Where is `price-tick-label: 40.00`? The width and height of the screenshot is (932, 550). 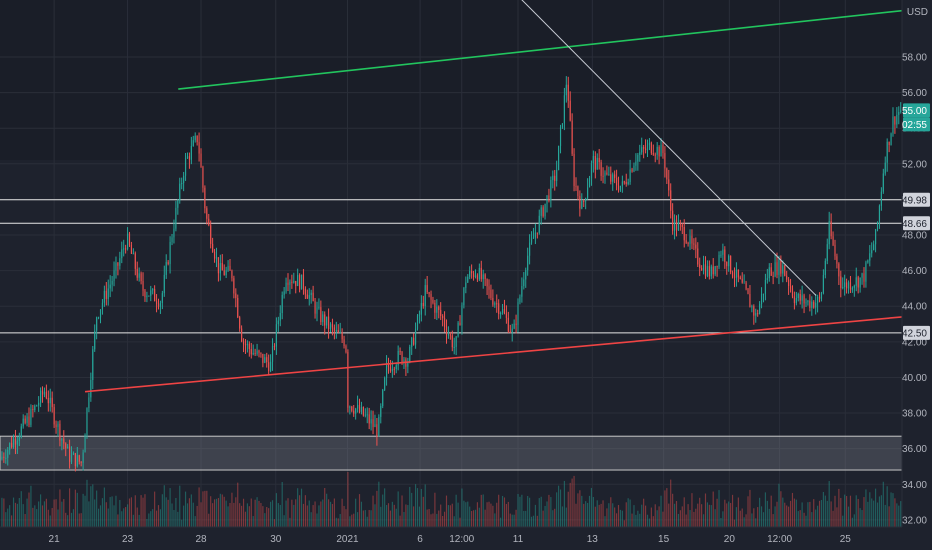
price-tick-label: 40.00 is located at coordinates (914, 378).